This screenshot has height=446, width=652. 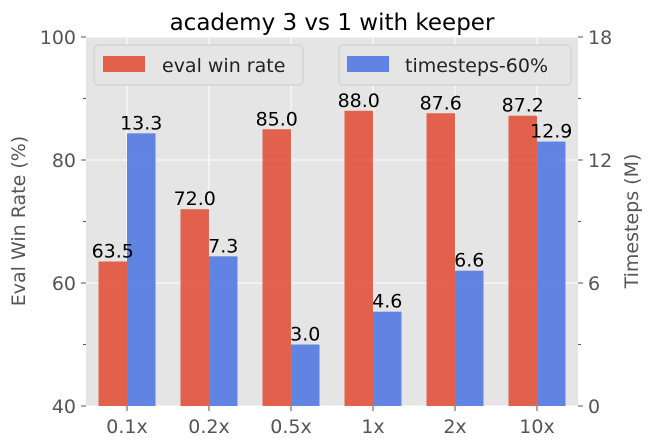 What do you see at coordinates (600, 161) in the screenshot?
I see `y-tick-label-right: 12` at bounding box center [600, 161].